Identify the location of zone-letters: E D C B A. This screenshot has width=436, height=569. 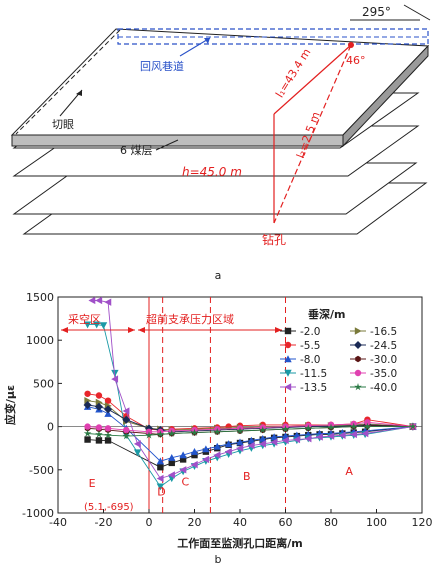
(221, 482).